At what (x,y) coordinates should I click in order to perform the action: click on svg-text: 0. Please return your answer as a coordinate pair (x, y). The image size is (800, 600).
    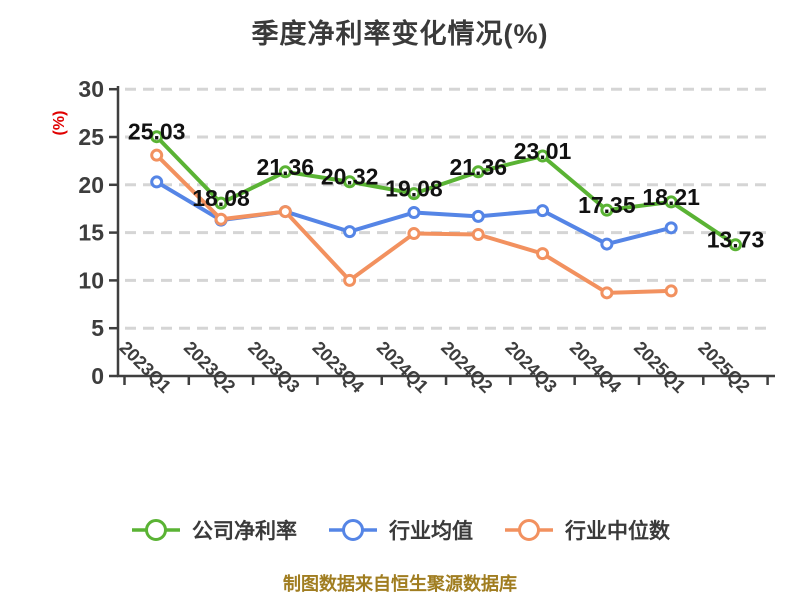
    Looking at the image, I should click on (97, 376).